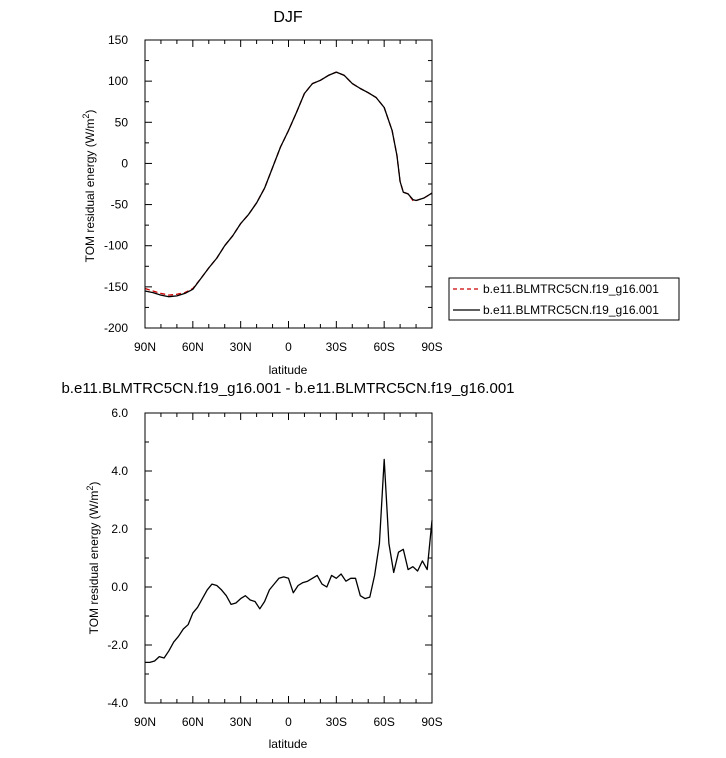 The image size is (726, 758). I want to click on top-xtick-label: 60N, so click(193, 347).